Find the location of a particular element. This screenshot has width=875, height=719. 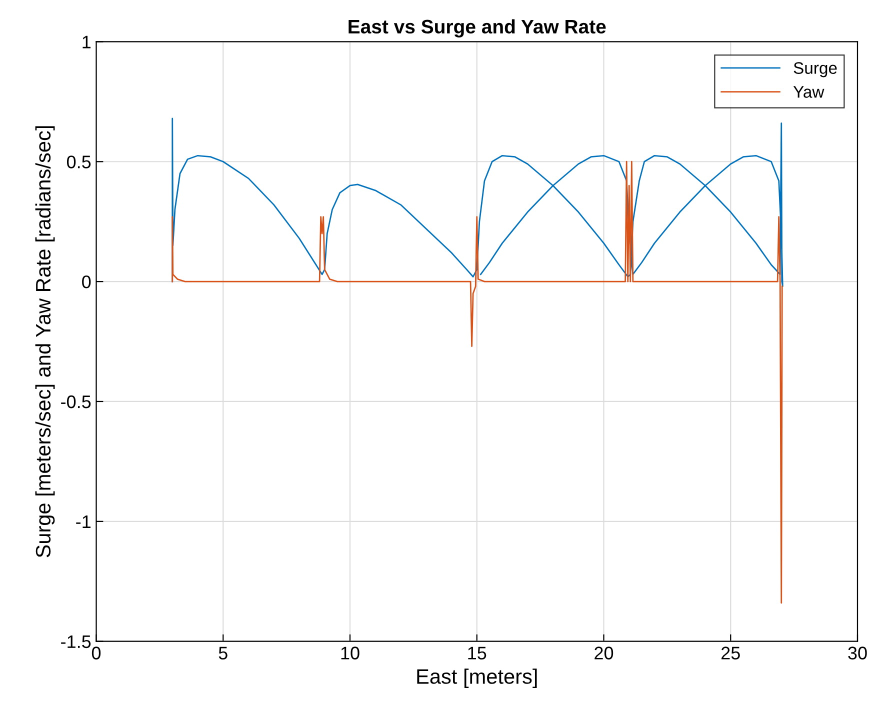

y-tick-label: 0 is located at coordinates (86, 281).